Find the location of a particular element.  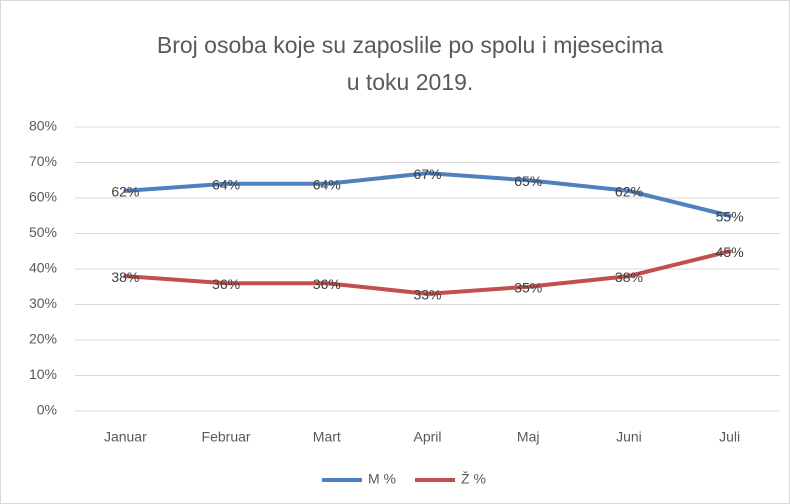

y-tick-label: 80% is located at coordinates (43, 126).